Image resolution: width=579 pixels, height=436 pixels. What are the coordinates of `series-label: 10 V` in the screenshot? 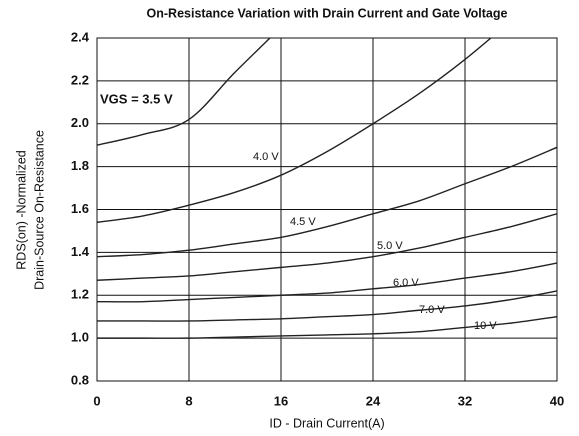 It's located at (485, 326).